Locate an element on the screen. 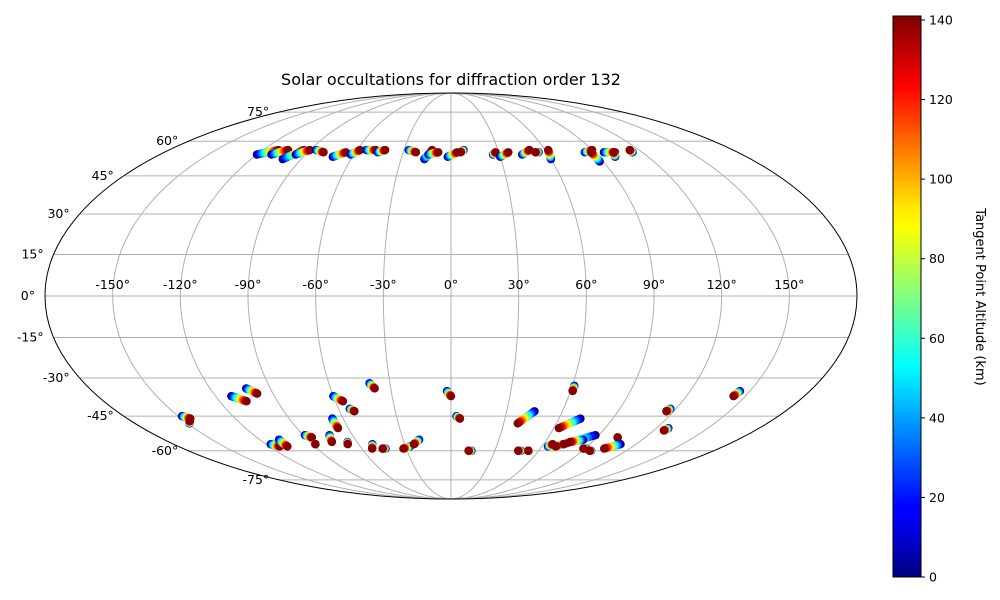 This screenshot has width=1000, height=600. colorbar-ticks: 0 20 40 60 80 100 120 140 is located at coordinates (937, 298).